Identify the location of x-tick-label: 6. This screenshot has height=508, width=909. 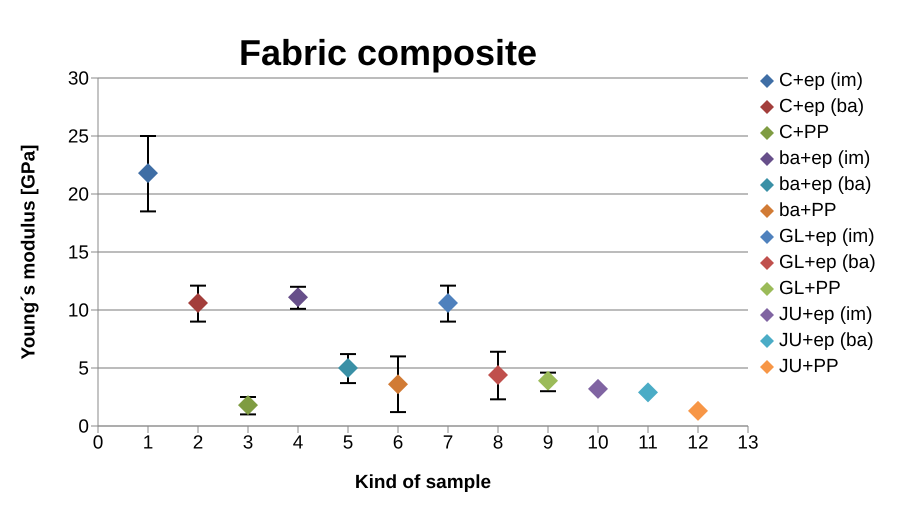
(398, 443).